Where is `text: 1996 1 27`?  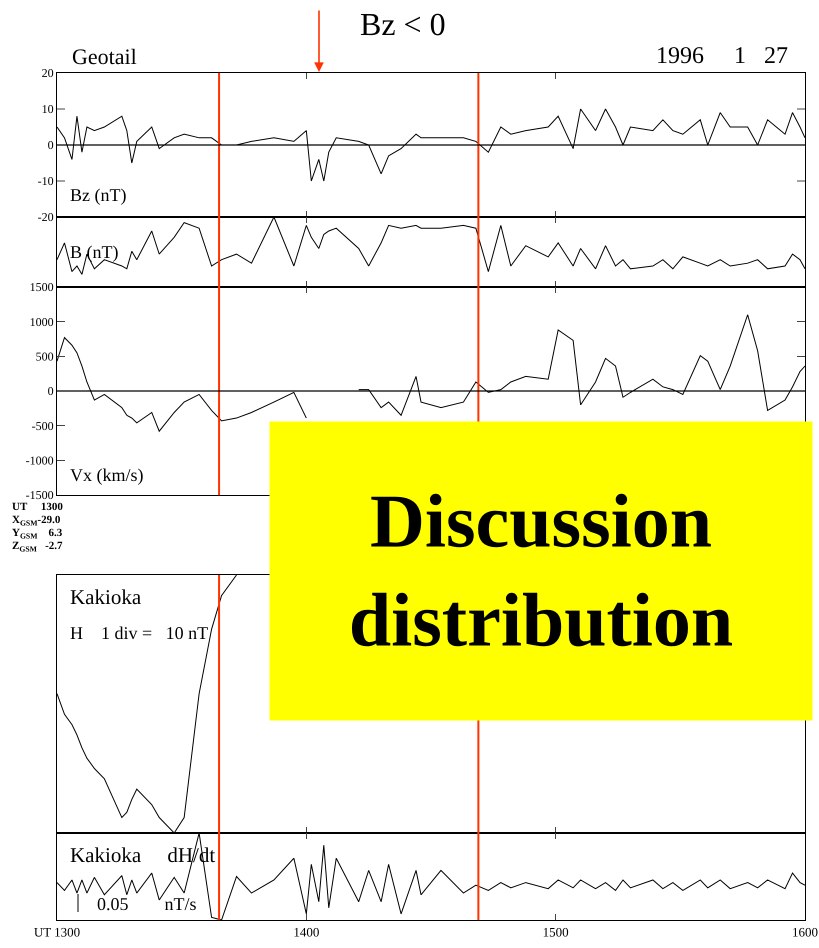
text: 1996 1 27 is located at coordinates (722, 56).